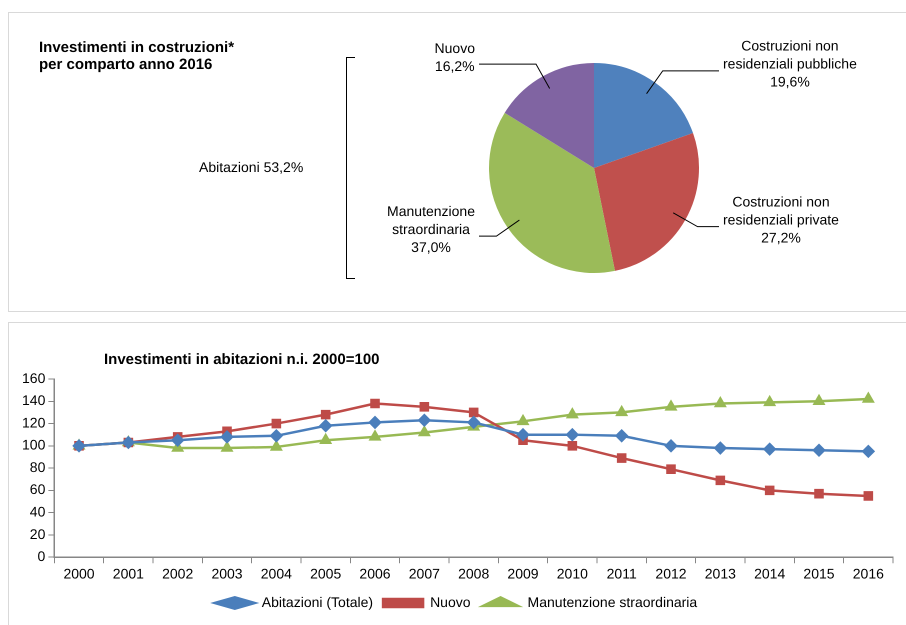 This screenshot has width=906, height=625. I want to click on y-tick-label: 20, so click(38, 534).